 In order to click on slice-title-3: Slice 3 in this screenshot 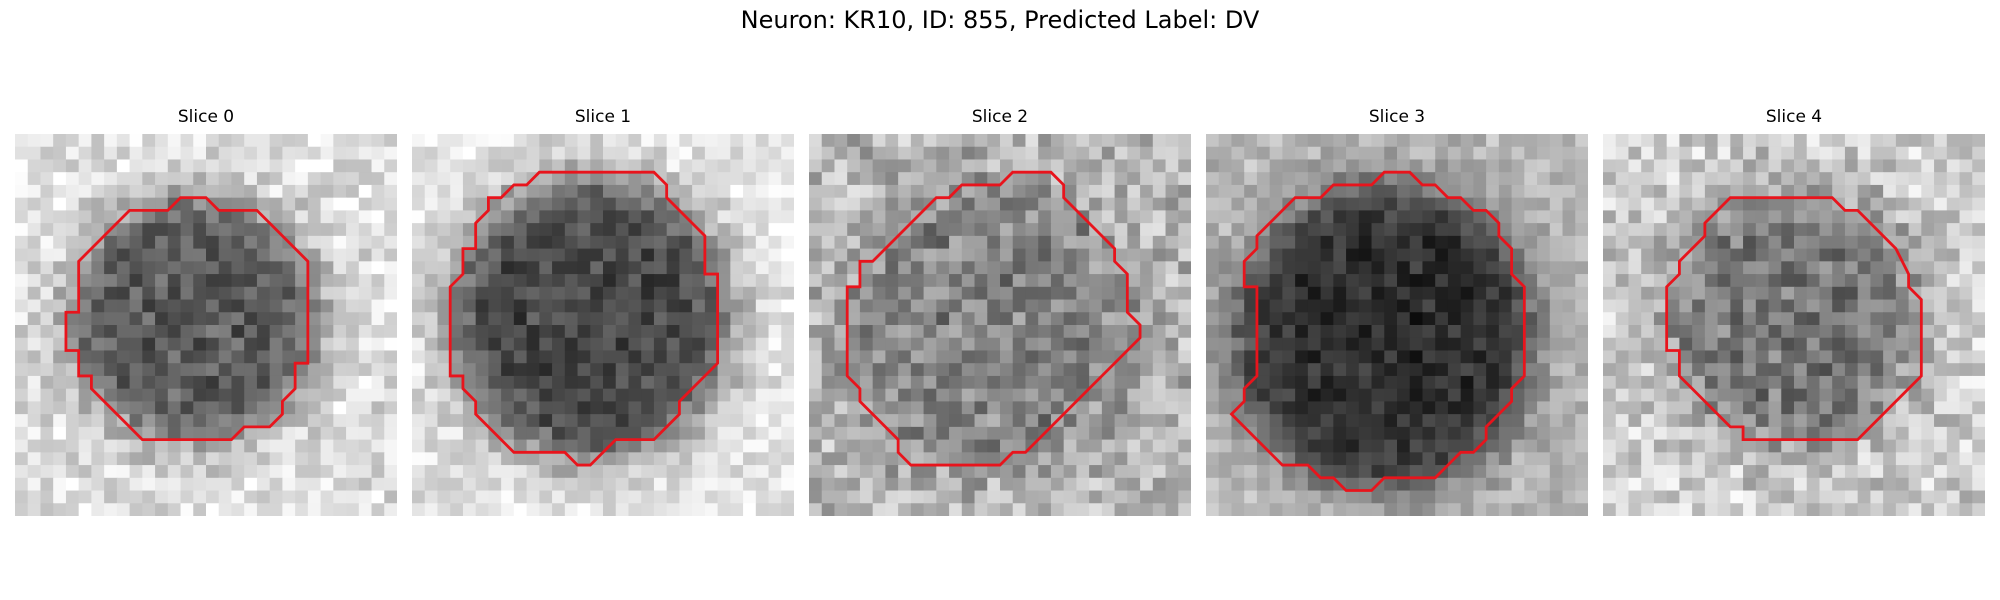, I will do `click(1397, 117)`.